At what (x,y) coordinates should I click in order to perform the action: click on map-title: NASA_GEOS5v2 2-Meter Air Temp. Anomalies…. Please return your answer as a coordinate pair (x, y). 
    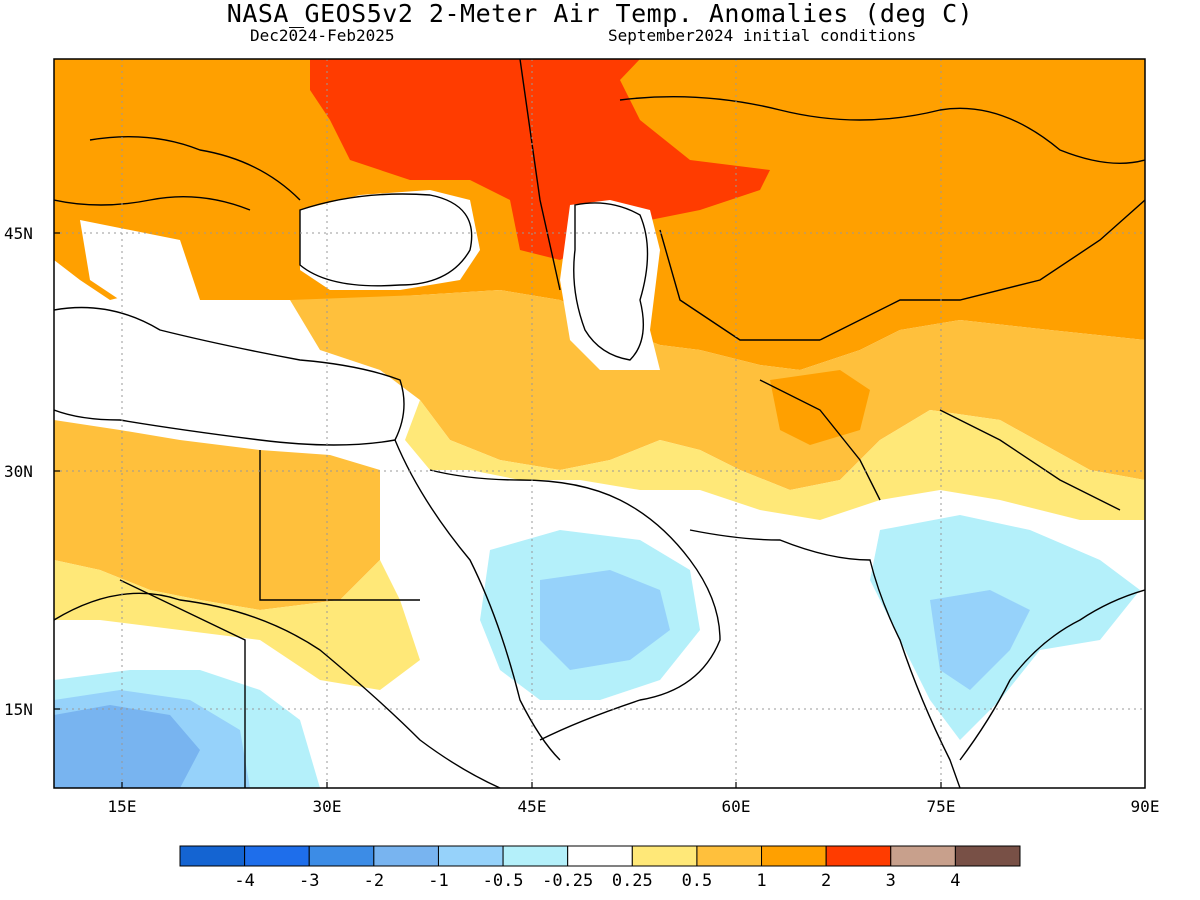
    Looking at the image, I should click on (600, 14).